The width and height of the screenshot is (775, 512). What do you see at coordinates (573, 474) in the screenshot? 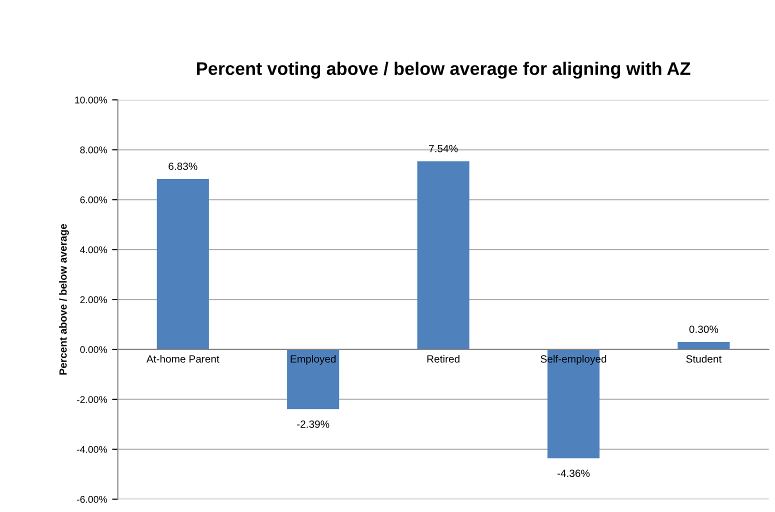
I see `data-label: -4.36%` at bounding box center [573, 474].